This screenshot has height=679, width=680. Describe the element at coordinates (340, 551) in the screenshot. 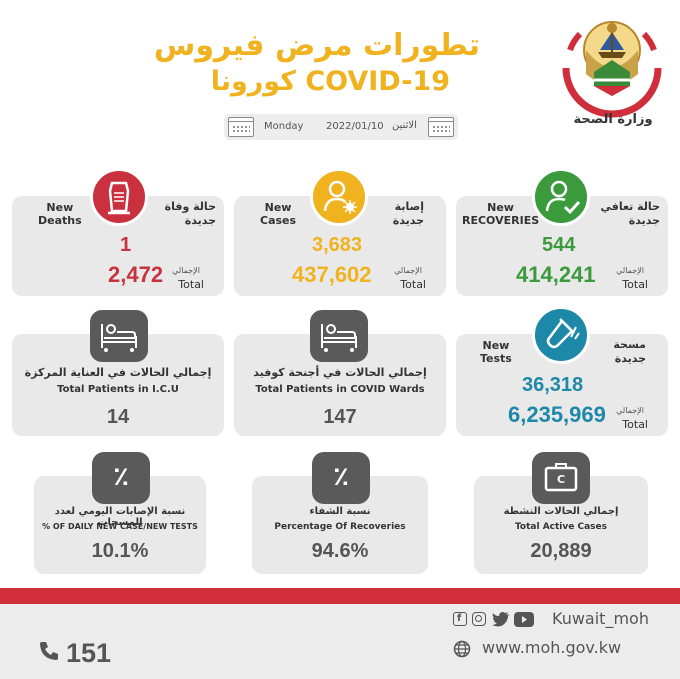

I see `recovery-rate-value: 94.6%` at that location.